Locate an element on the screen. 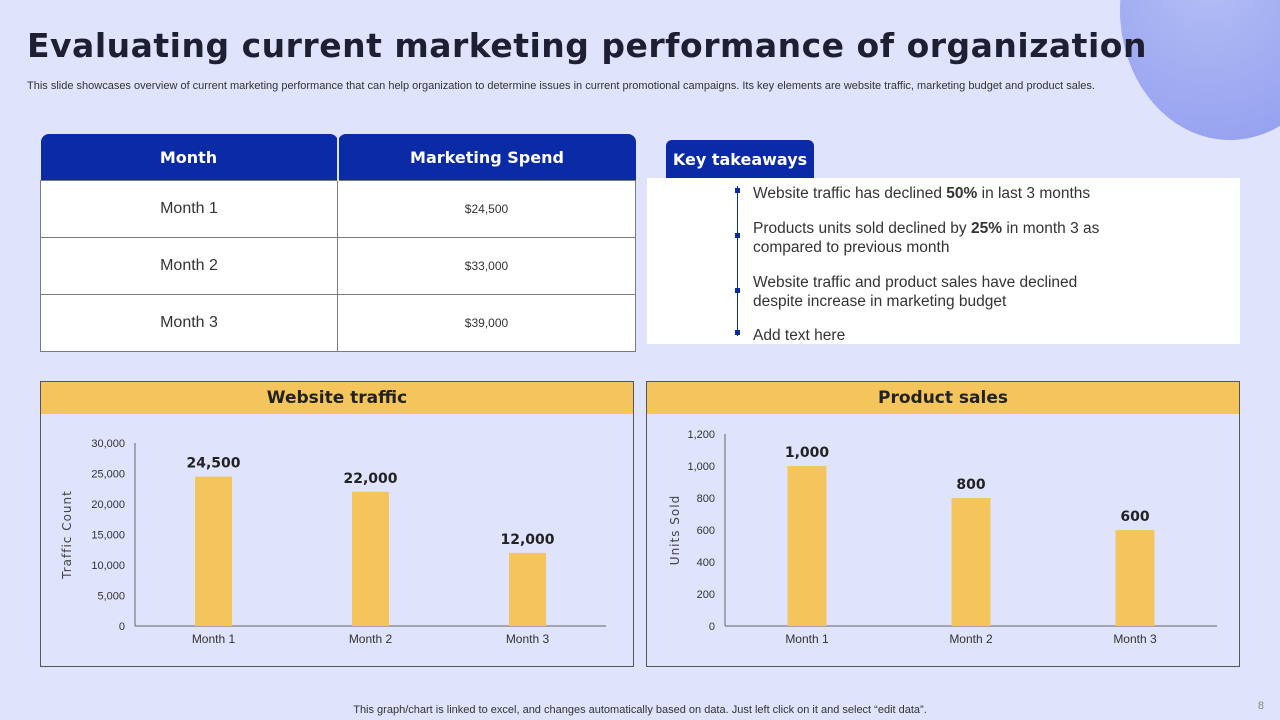 This screenshot has width=1280, height=720. y-tick-label: 25,000 is located at coordinates (108, 475).